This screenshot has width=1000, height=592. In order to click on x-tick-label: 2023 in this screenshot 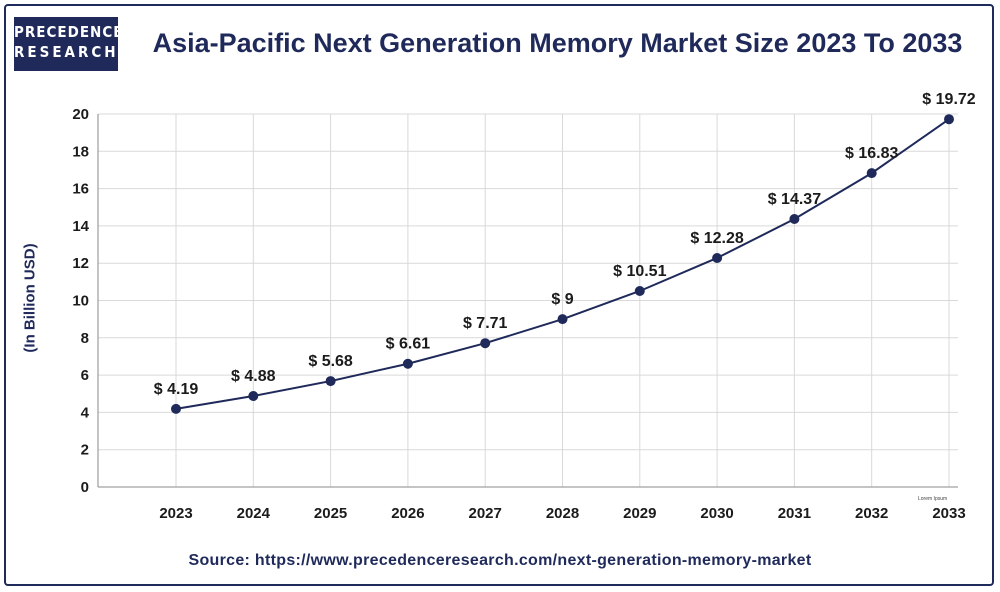, I will do `click(175, 513)`.